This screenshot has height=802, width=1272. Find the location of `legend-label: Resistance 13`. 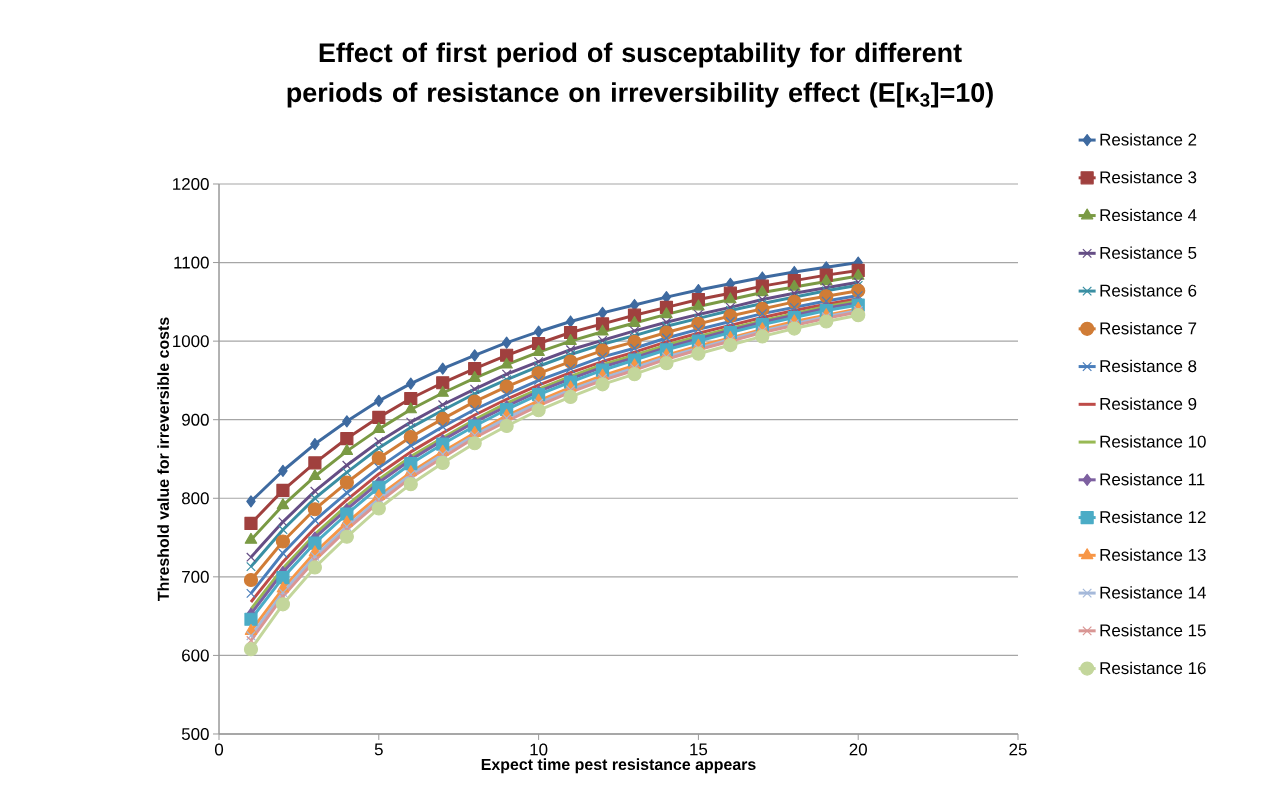

legend-label: Resistance 13 is located at coordinates (1153, 554).